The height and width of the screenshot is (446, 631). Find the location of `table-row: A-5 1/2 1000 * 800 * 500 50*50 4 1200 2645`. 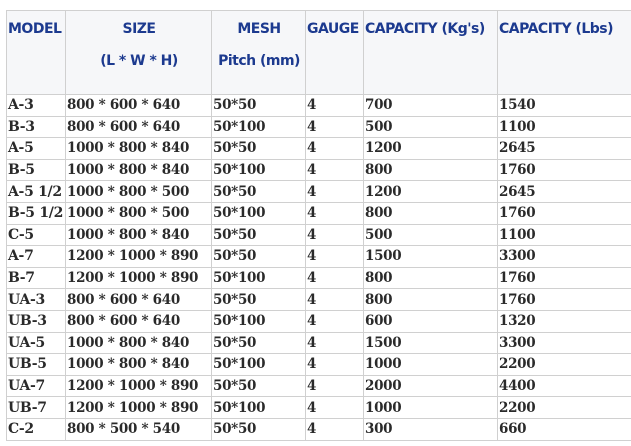

table-row: A-5 1/2 1000 * 800 * 500 50*50 4 1200 2645 is located at coordinates (318, 191).